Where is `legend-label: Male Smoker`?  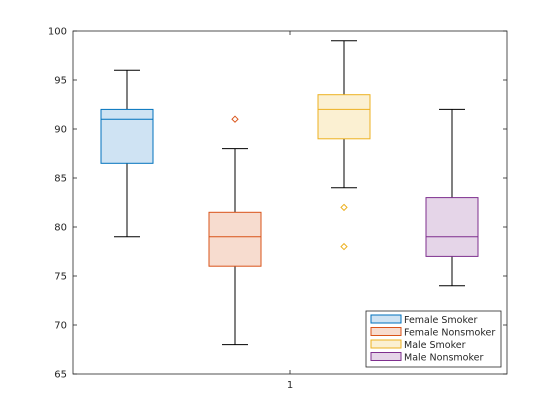 legend-label: Male Smoker is located at coordinates (435, 345).